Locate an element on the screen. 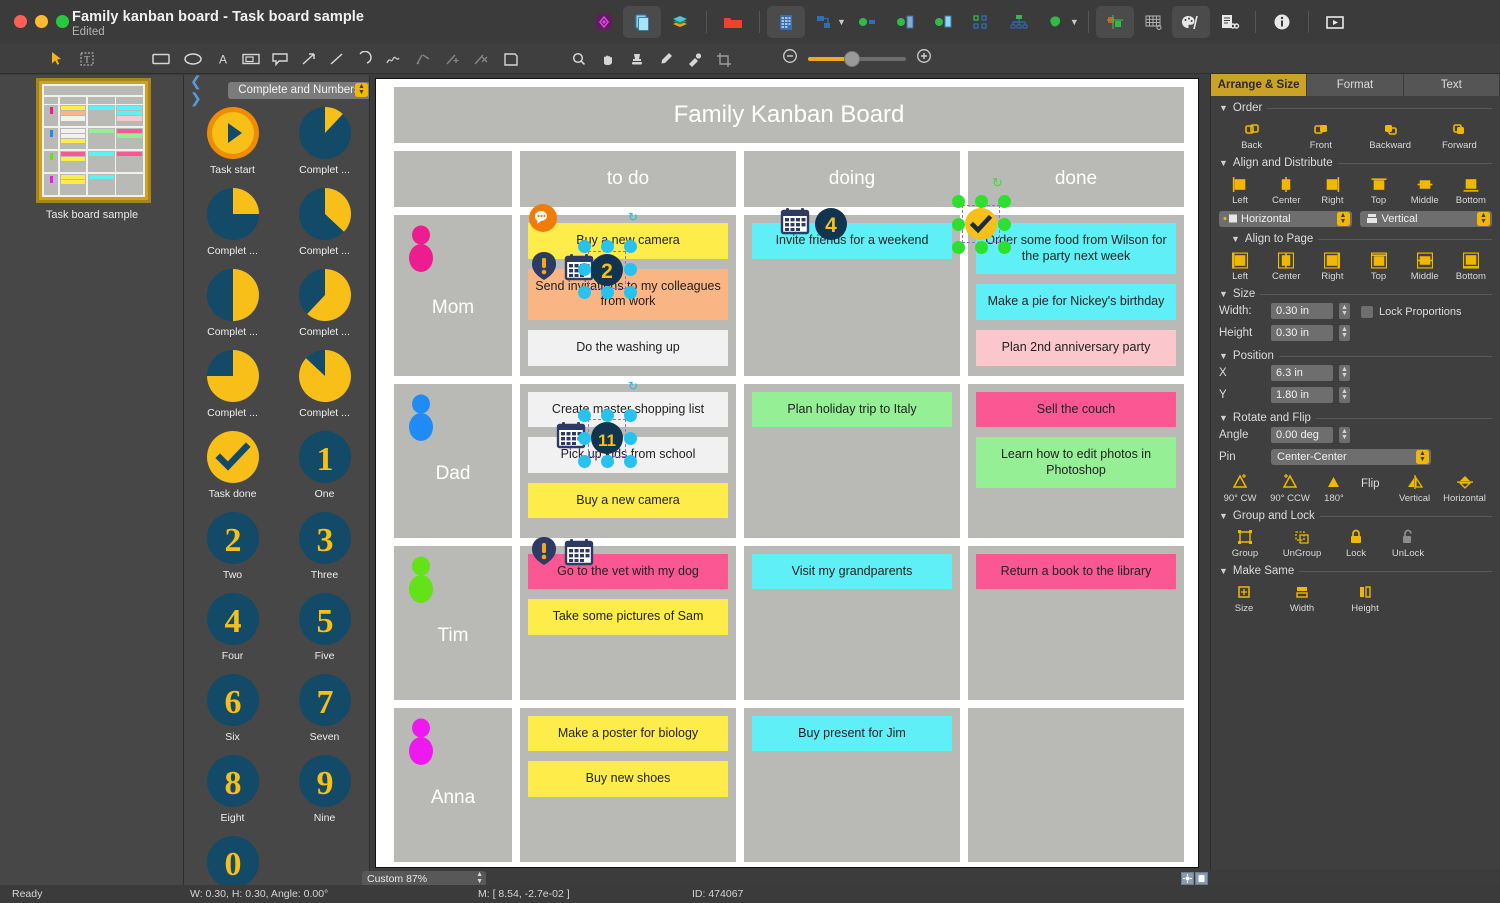  align-center-button: Center is located at coordinates (1286, 190).